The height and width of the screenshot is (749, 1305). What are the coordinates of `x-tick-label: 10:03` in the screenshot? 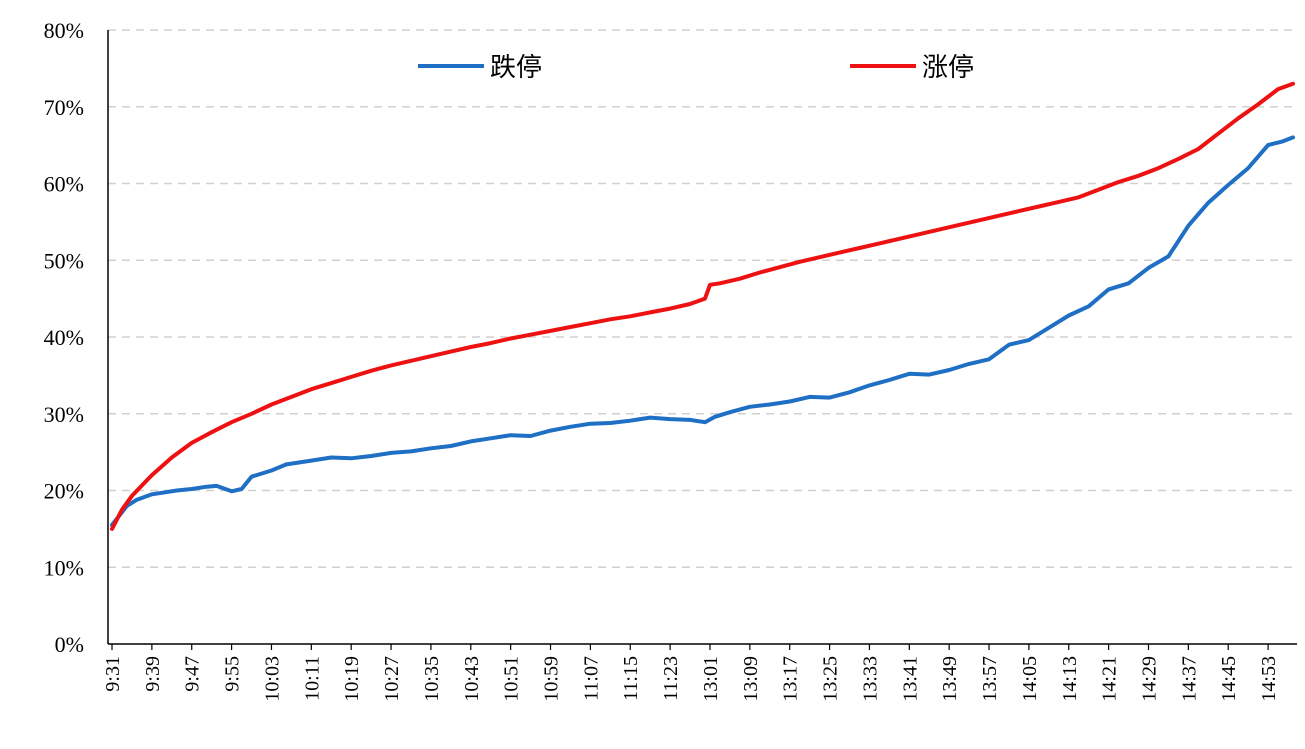 It's located at (272, 679).